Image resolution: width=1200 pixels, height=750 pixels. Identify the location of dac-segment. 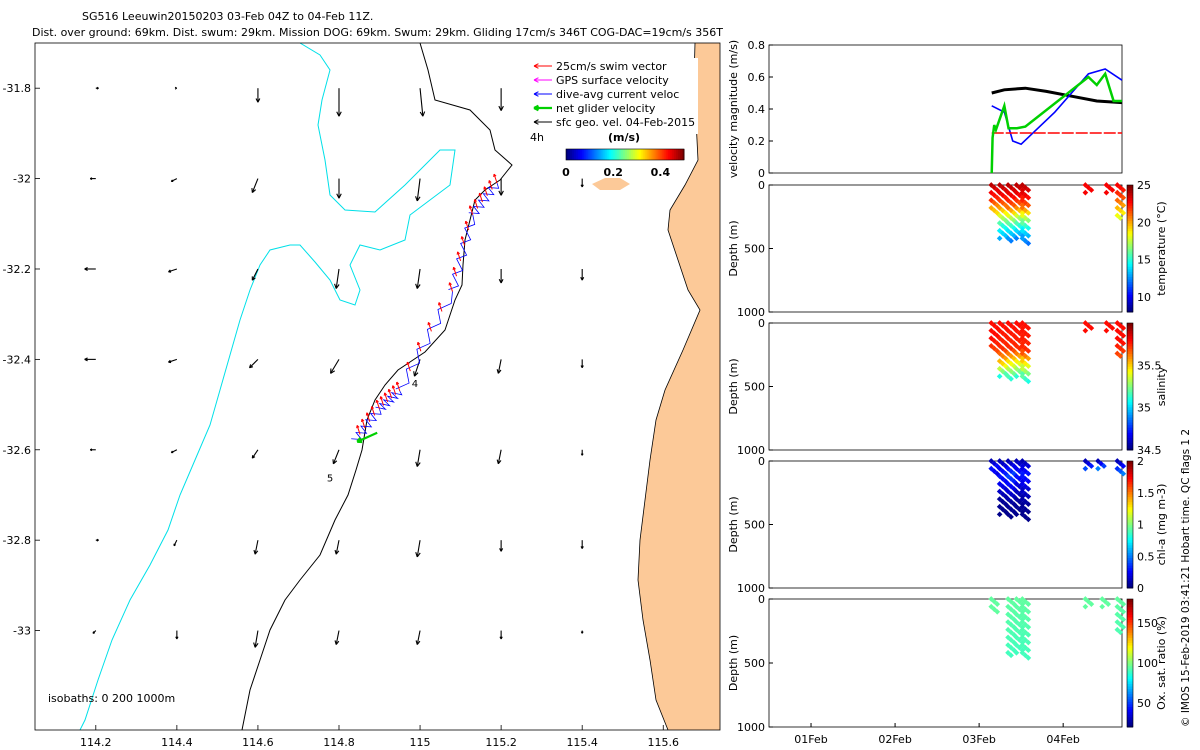
(462, 252).